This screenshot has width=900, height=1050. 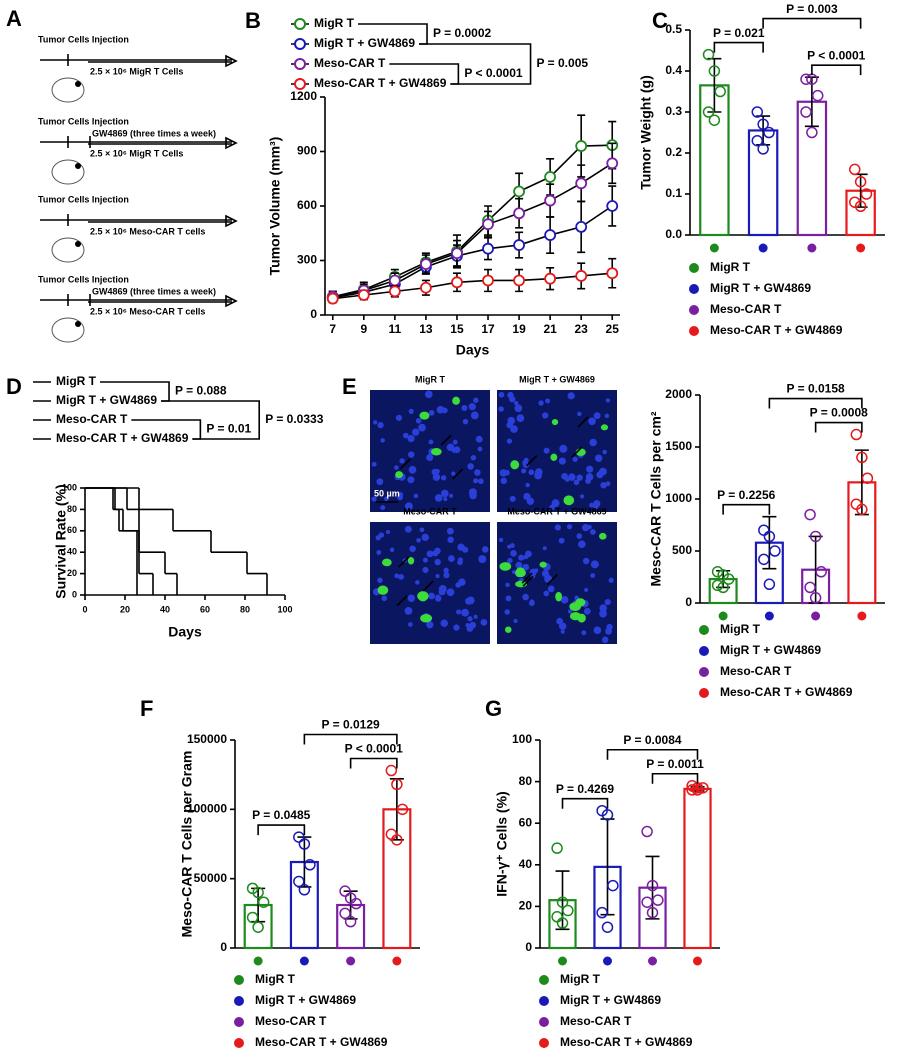 What do you see at coordinates (563, 63) in the screenshot?
I see `p-value: P = 0.005` at bounding box center [563, 63].